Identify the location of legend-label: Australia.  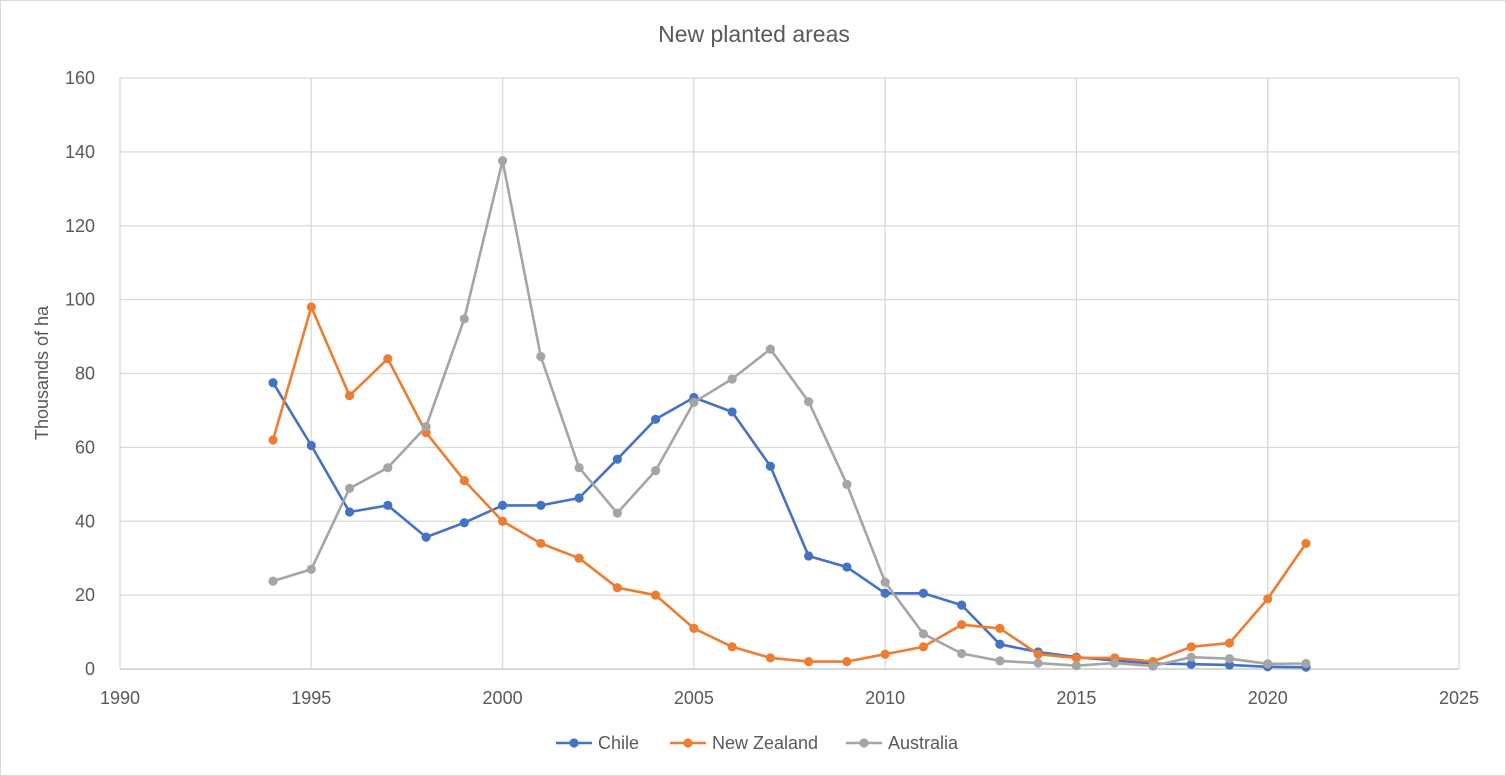
(923, 743).